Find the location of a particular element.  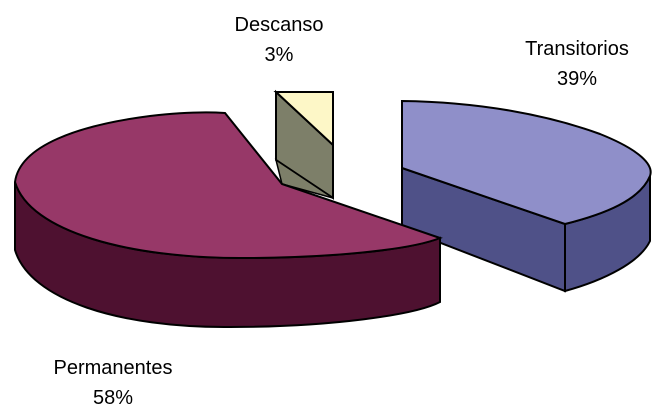

label-transitorios-percent: 39% is located at coordinates (577, 79).